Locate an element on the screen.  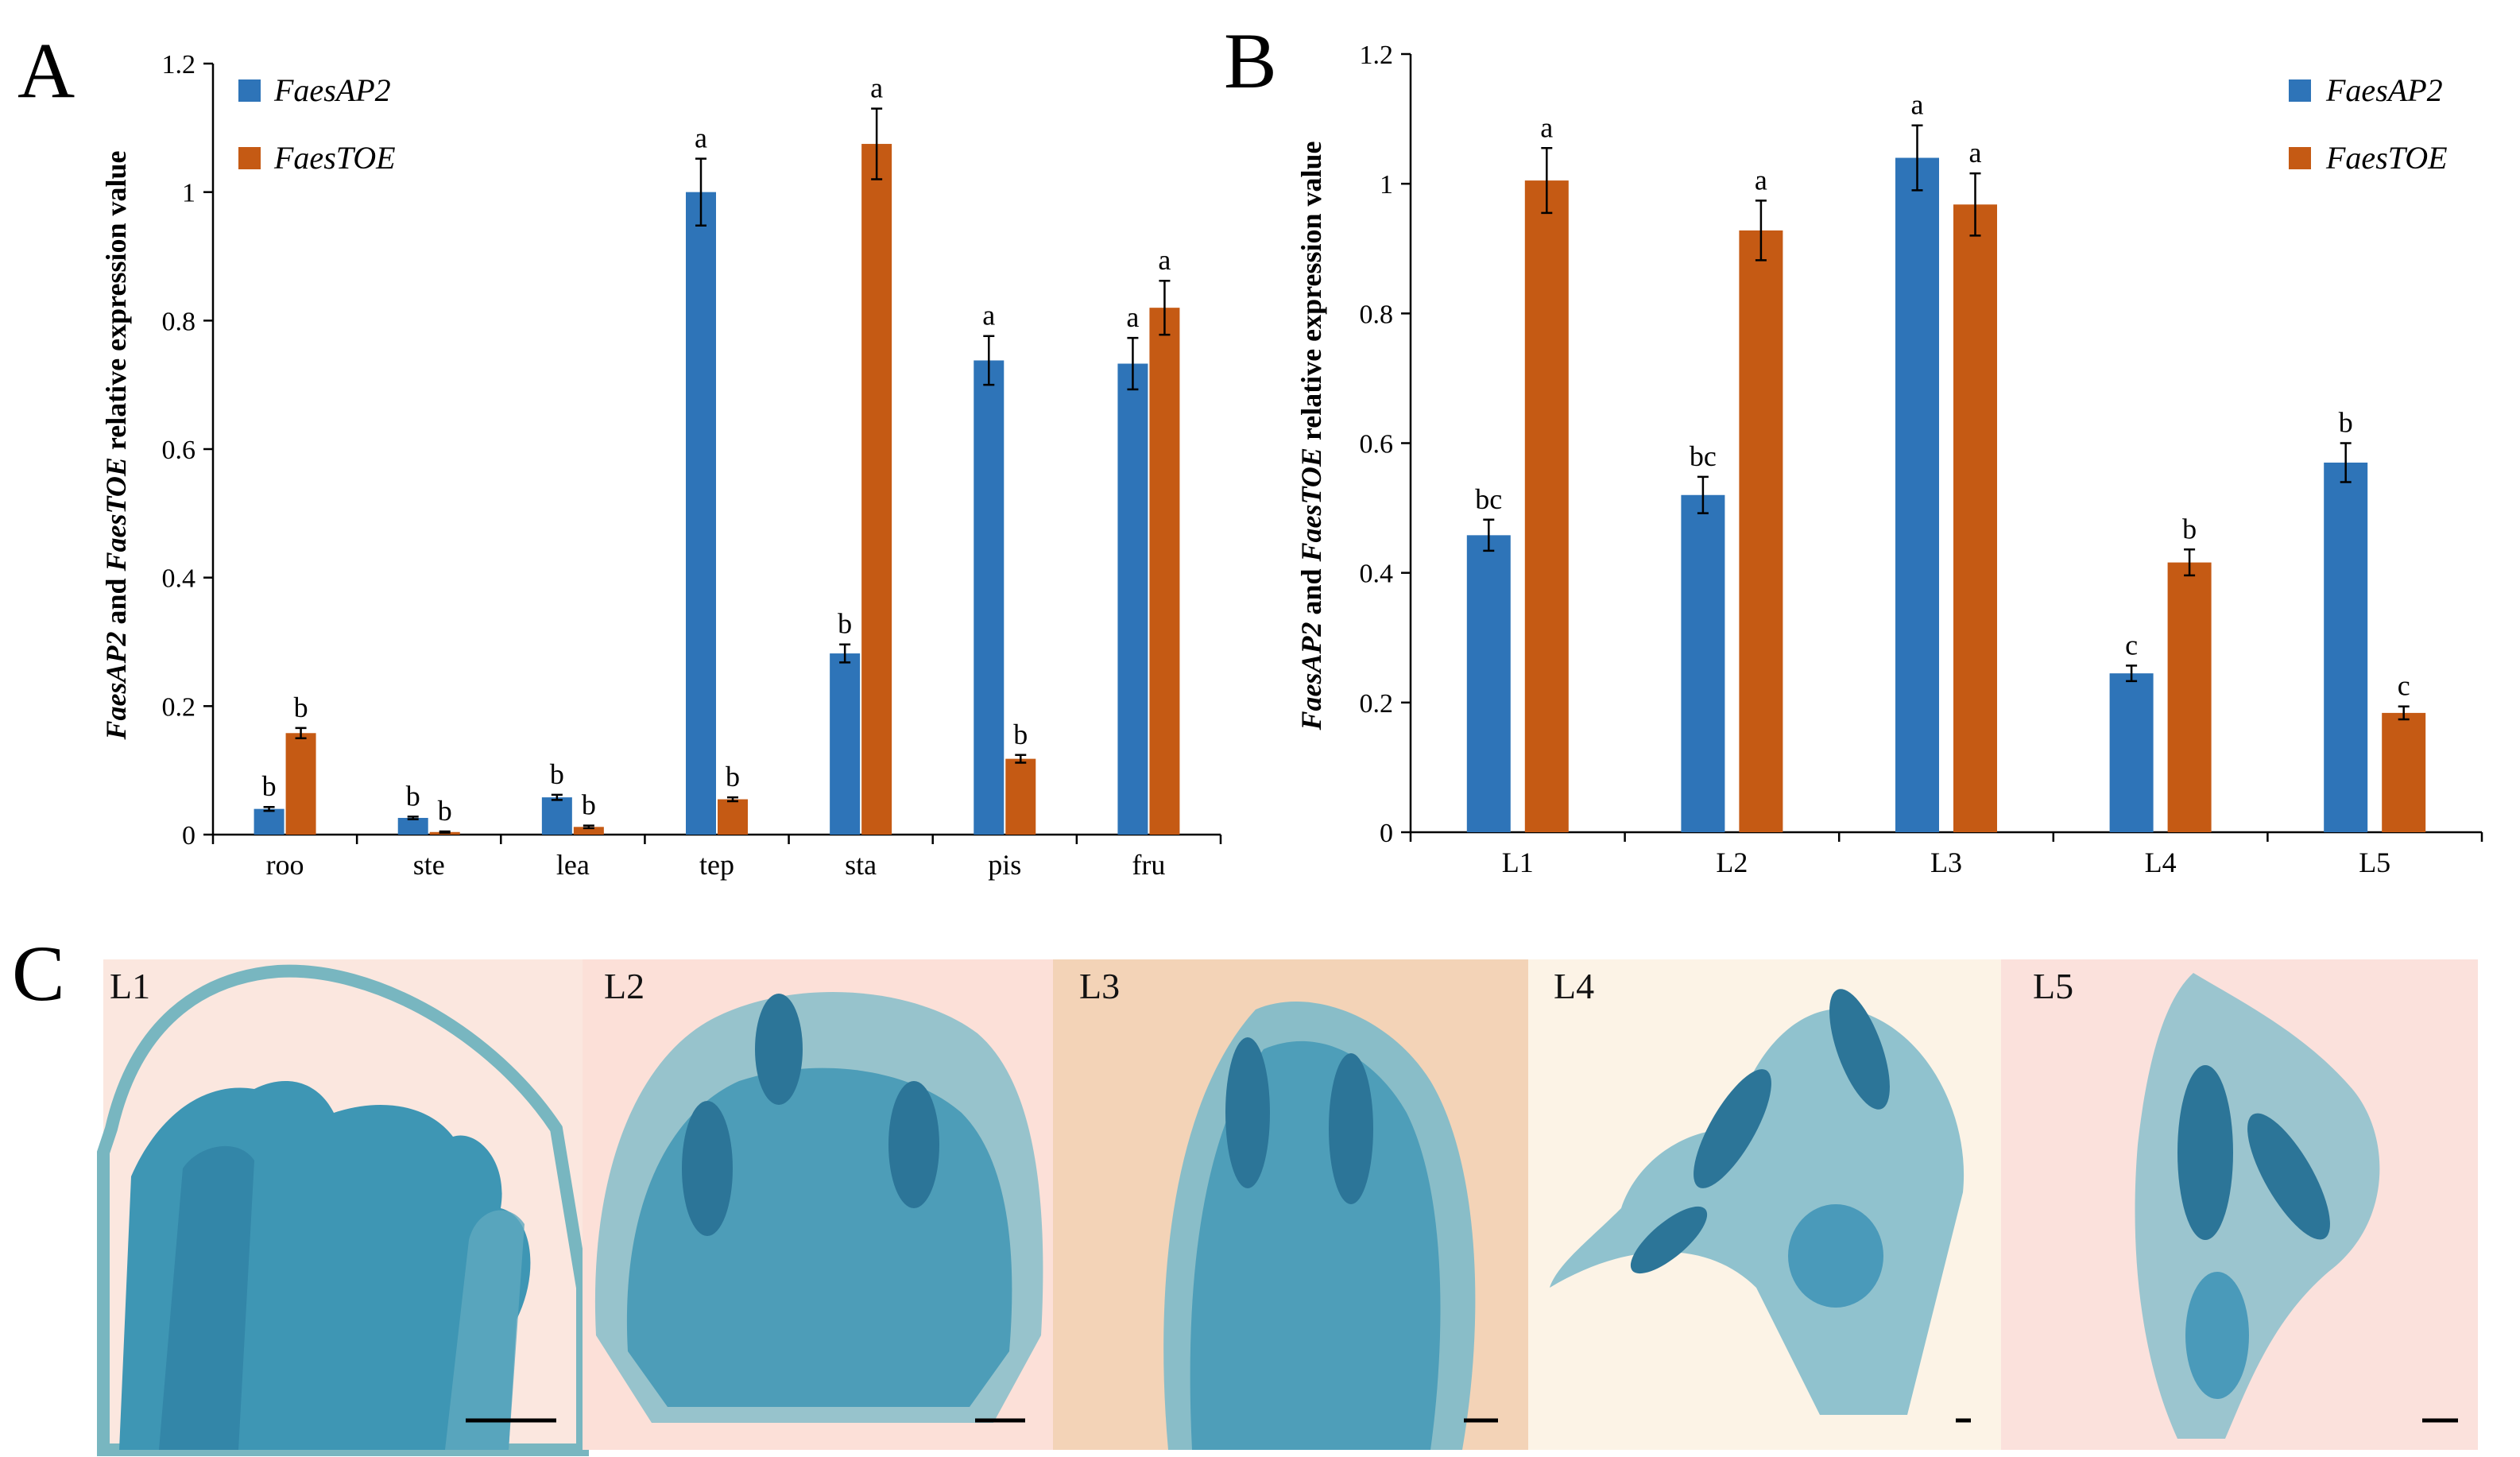
panel-b-legend: FaesAP2 FaesTOE is located at coordinates (2368, 124).